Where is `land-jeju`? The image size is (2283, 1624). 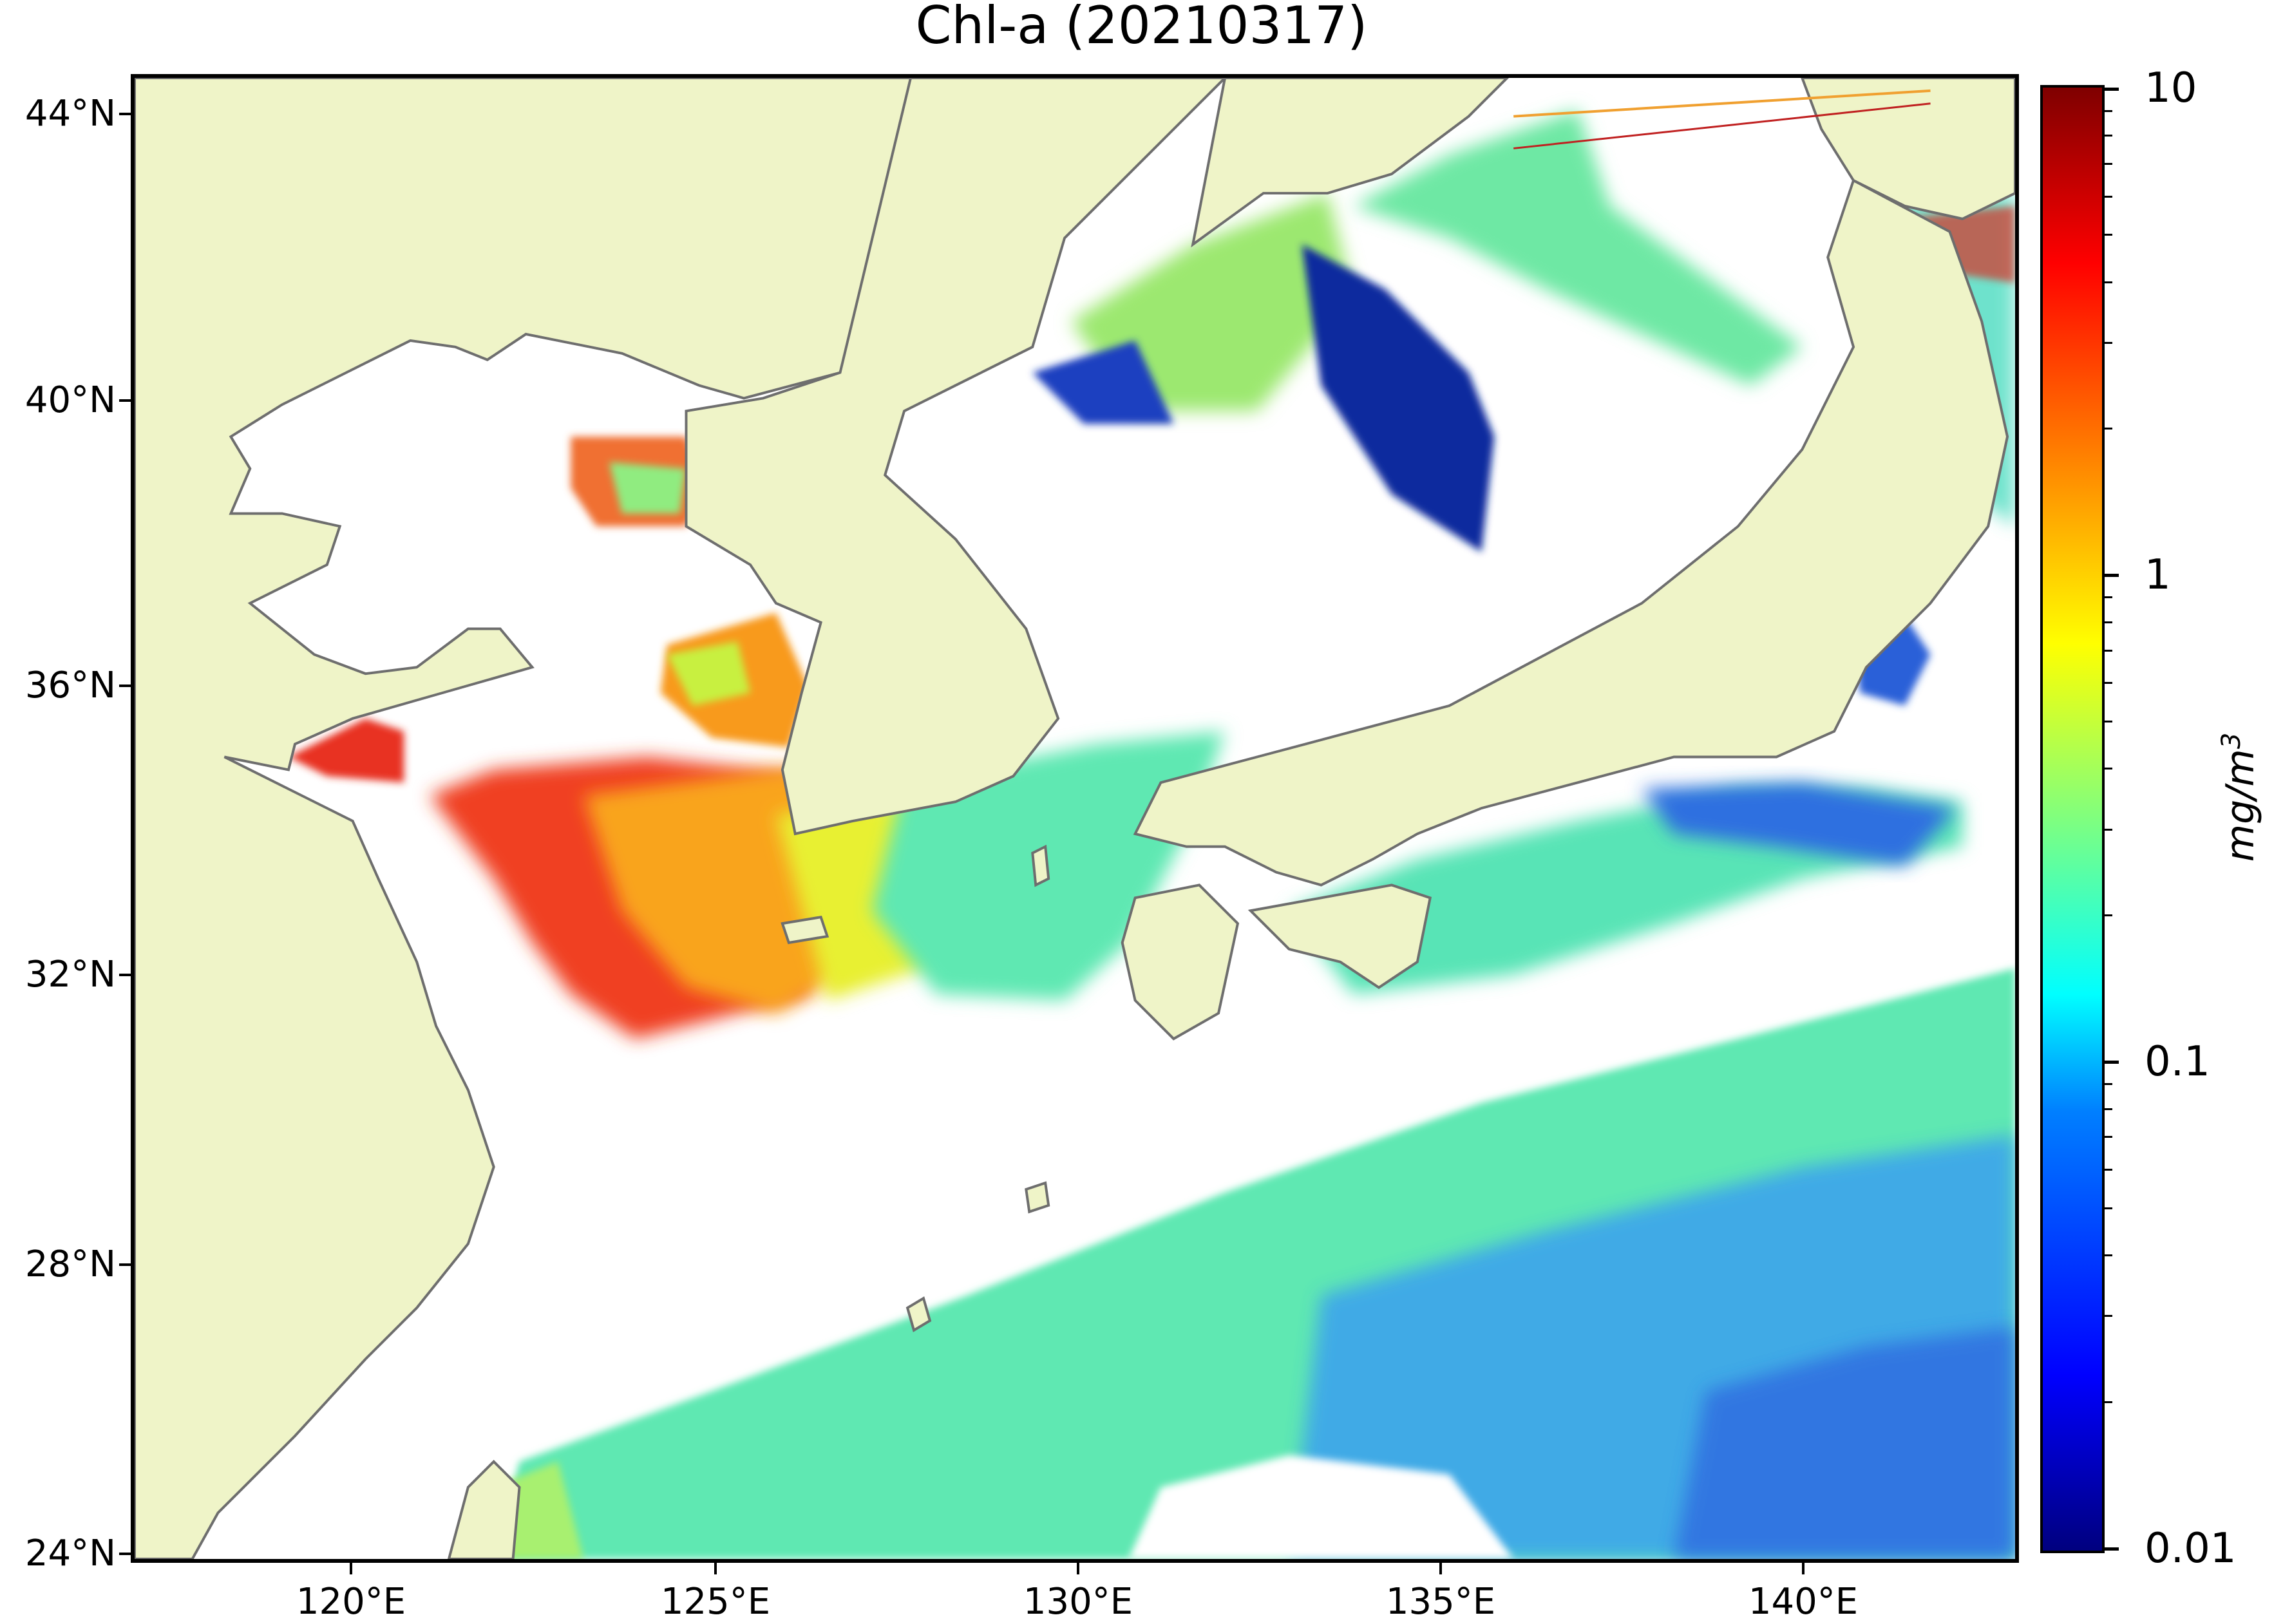
land-jeju is located at coordinates (805, 930).